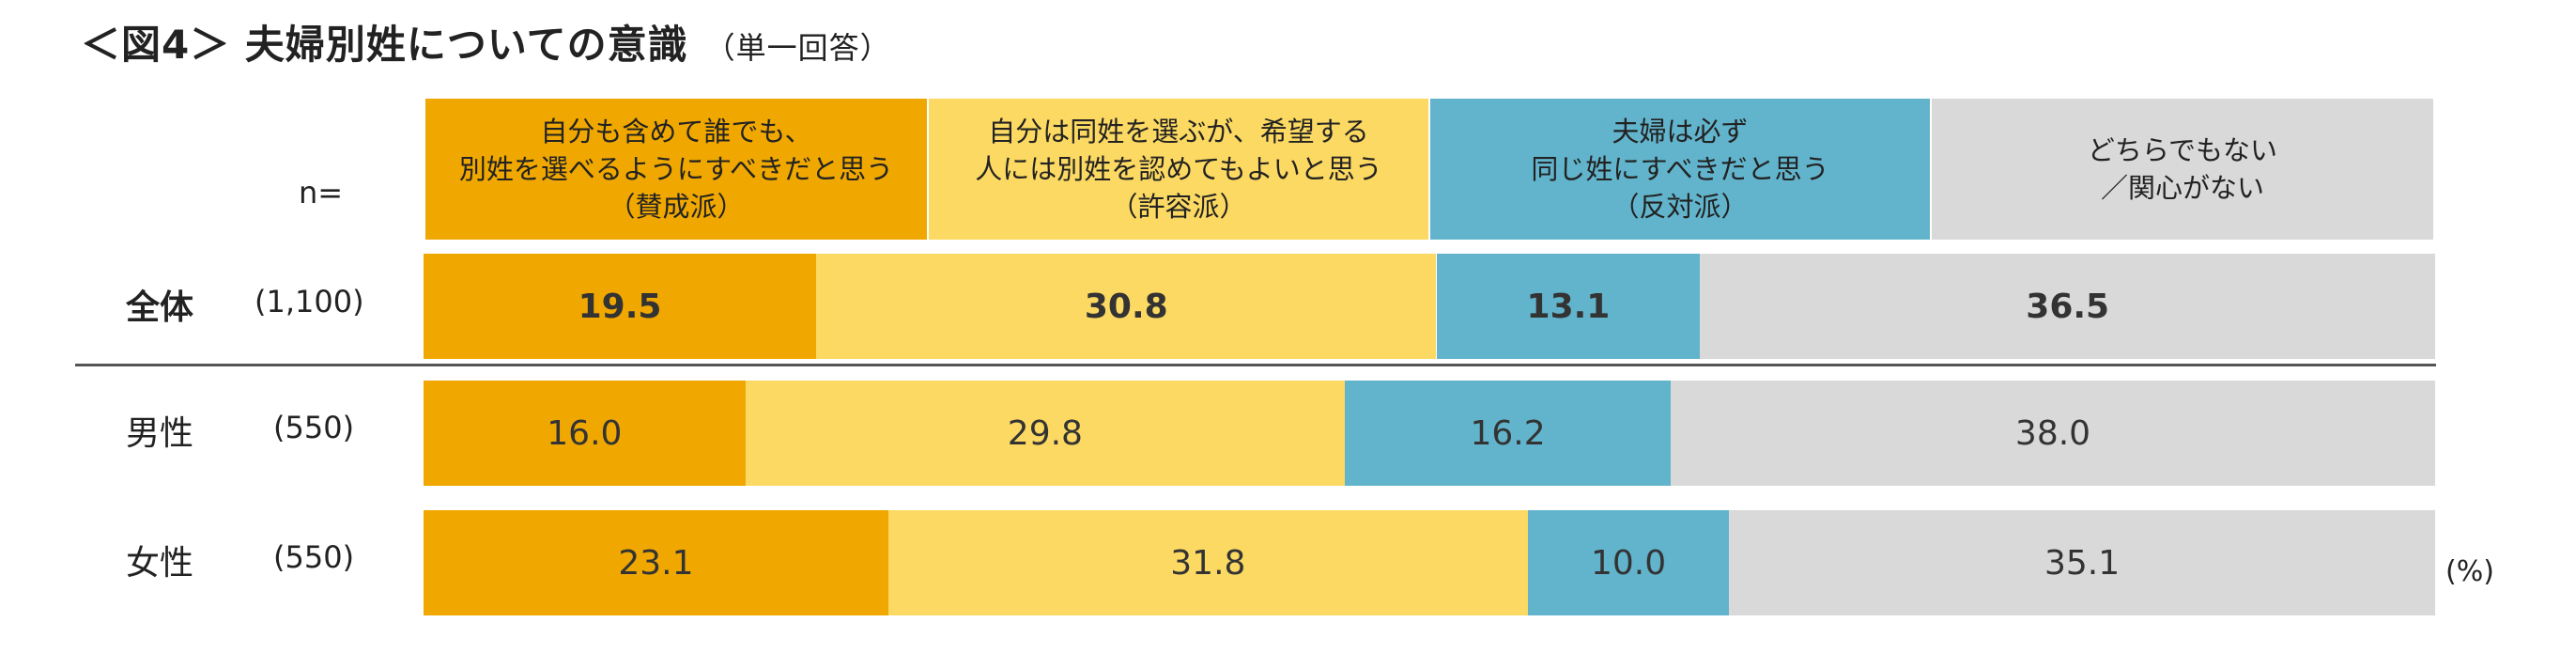  Describe the element at coordinates (314, 557) in the screenshot. I see `row-n-female: (550)` at that location.